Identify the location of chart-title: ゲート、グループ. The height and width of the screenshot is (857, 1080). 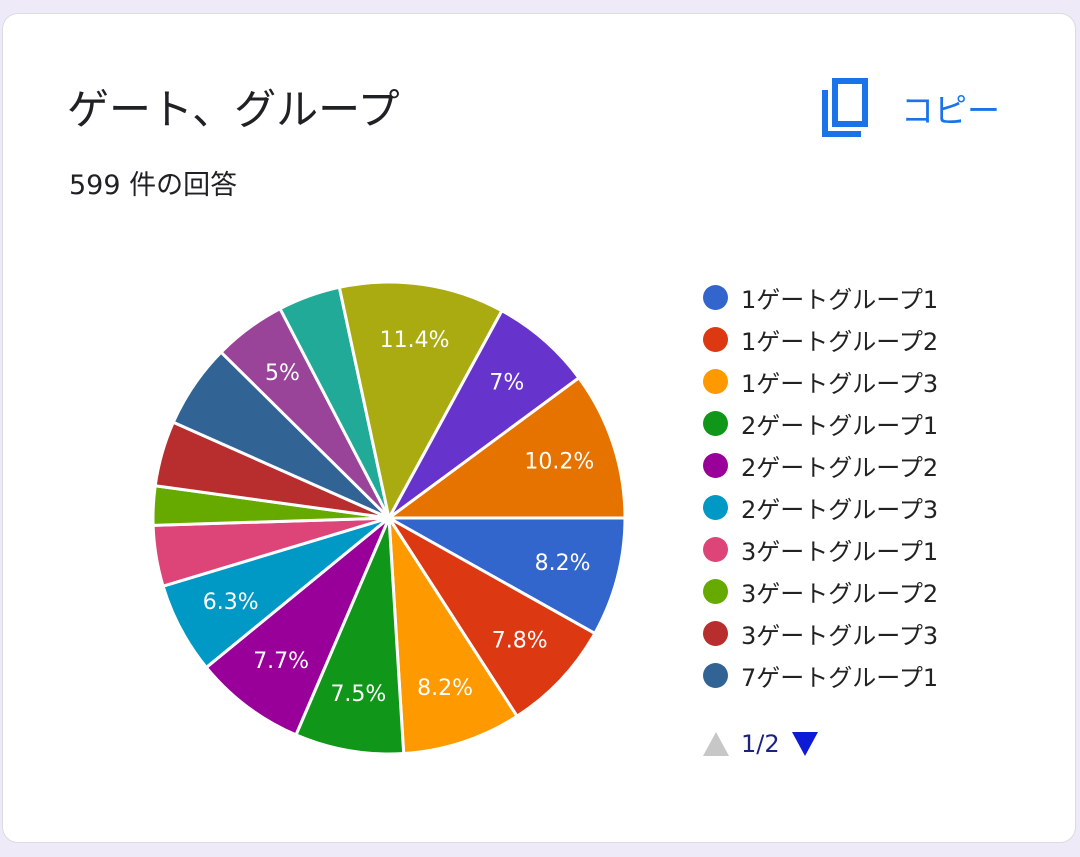
(233, 109).